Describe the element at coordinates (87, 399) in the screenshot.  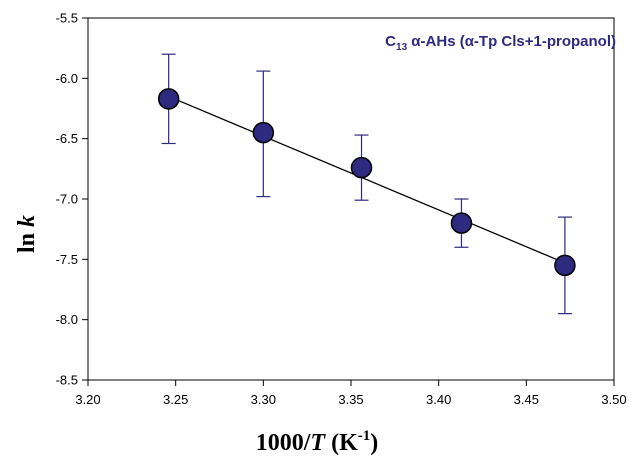
I see `x-tick-label: 3.20` at that location.